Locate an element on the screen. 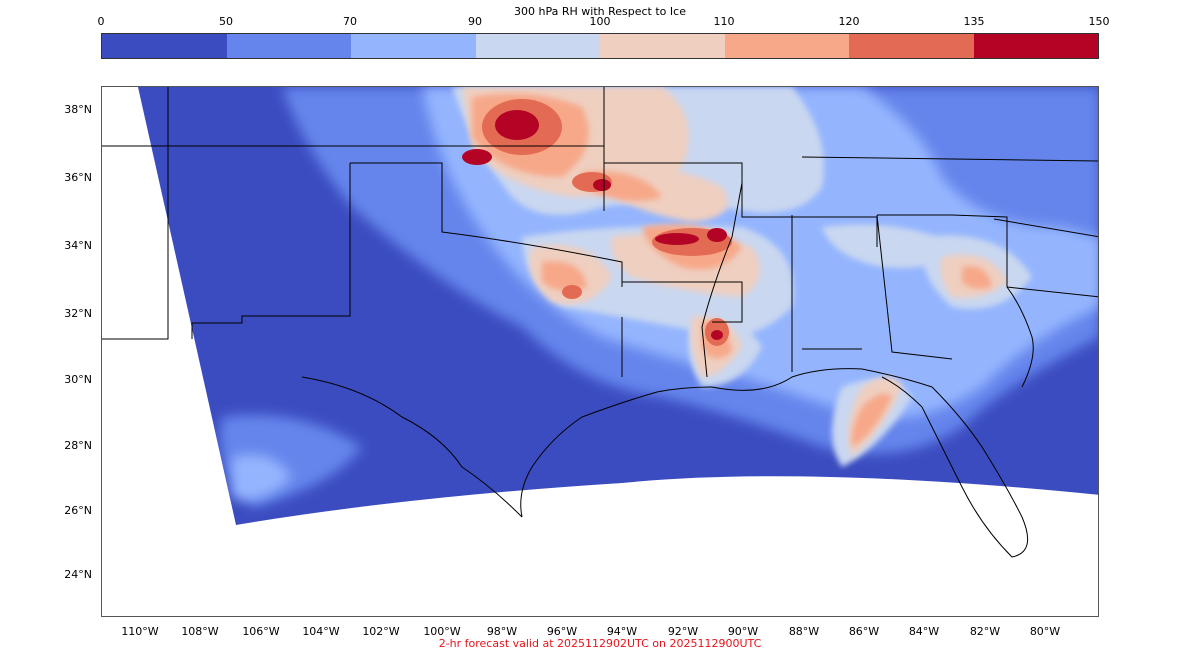 The image size is (1200, 650). latitude-label: 36°N is located at coordinates (78, 177).